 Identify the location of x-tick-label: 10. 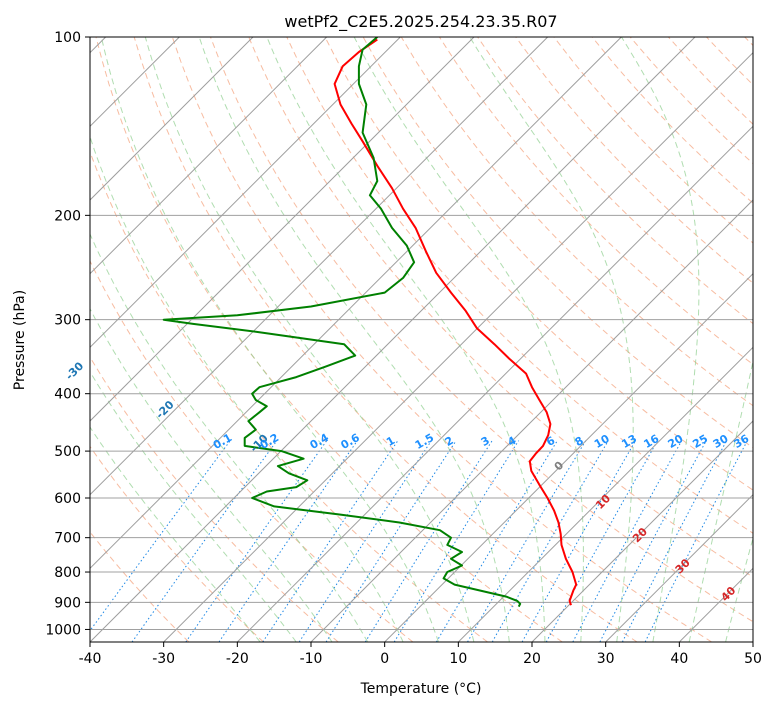
(458, 659).